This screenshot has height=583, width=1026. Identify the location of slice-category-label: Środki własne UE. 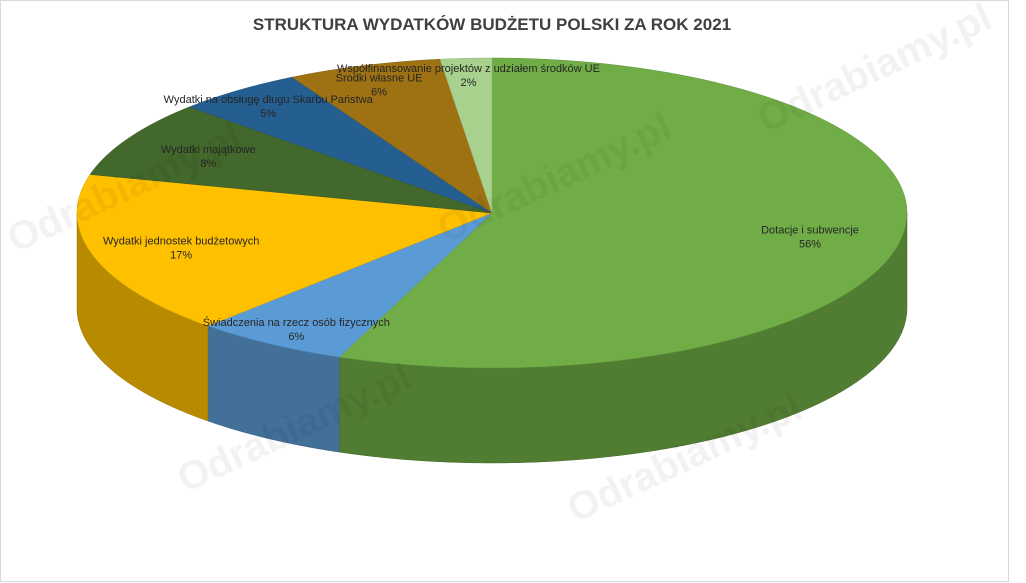
(379, 77).